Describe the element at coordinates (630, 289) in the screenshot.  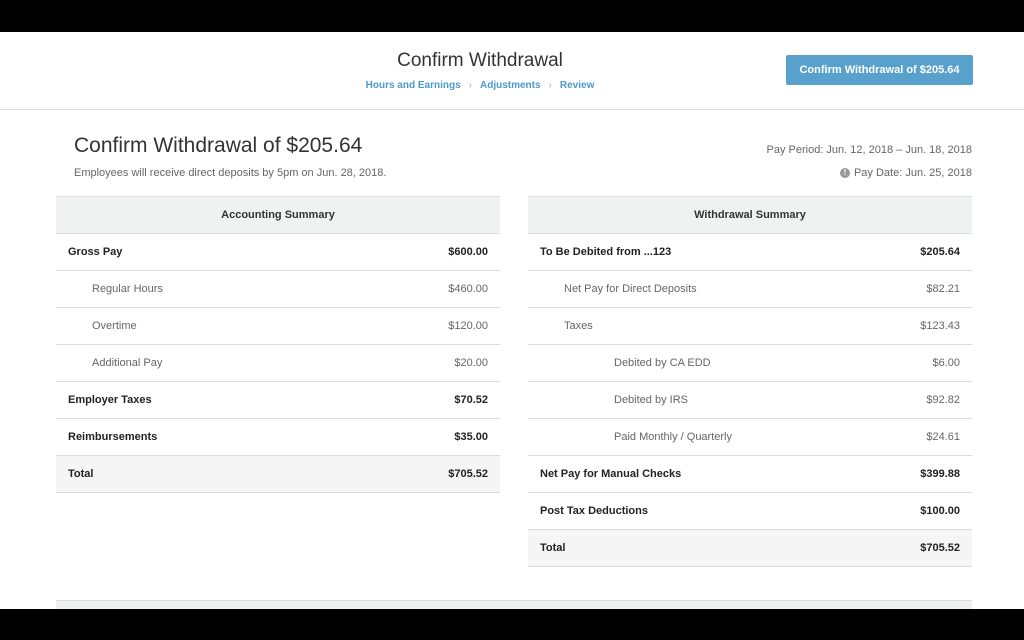
I see `row-label: Net Pay for Direct Deposits` at that location.